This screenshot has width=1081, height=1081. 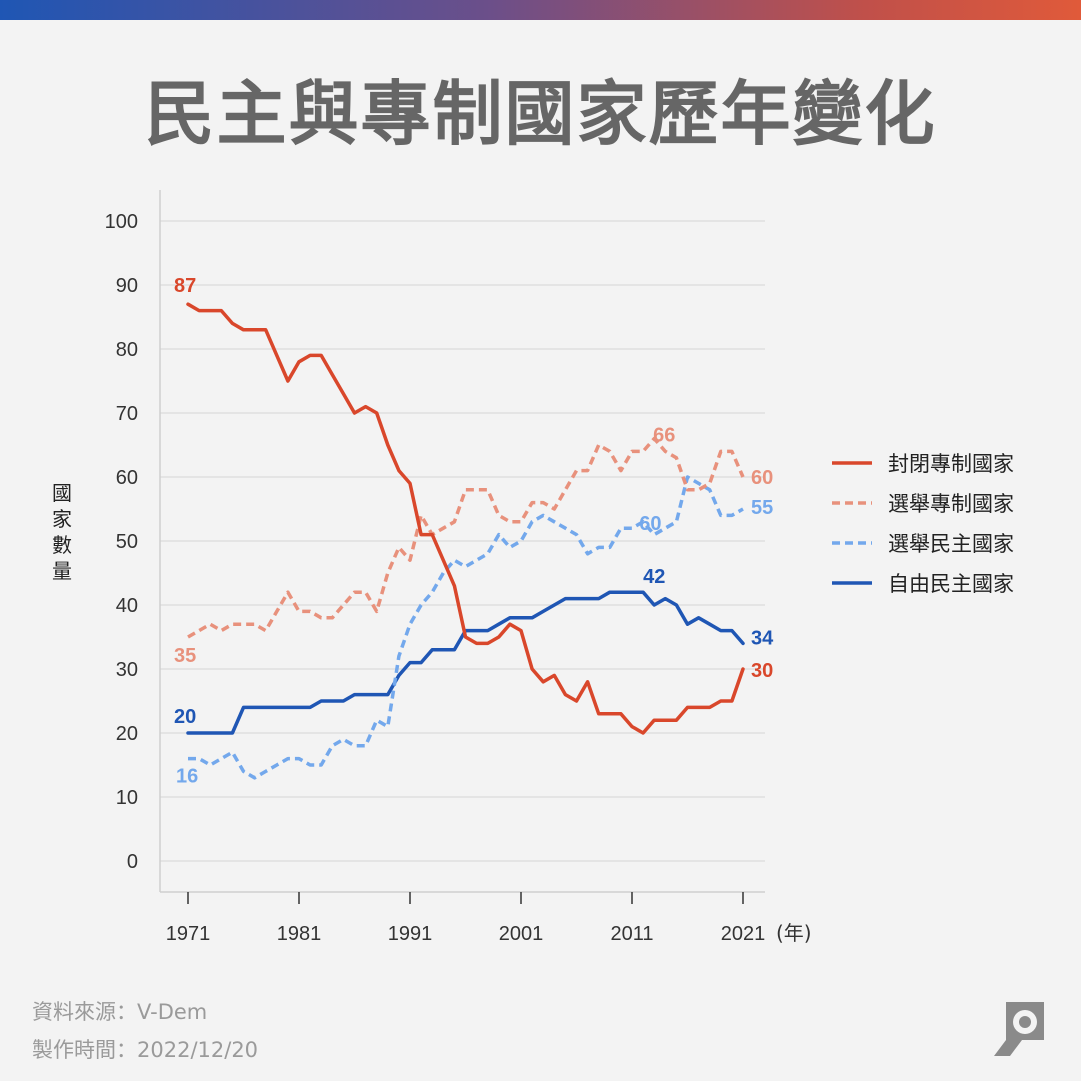 I want to click on y-axis-label: 國家數量, so click(x=62, y=532).